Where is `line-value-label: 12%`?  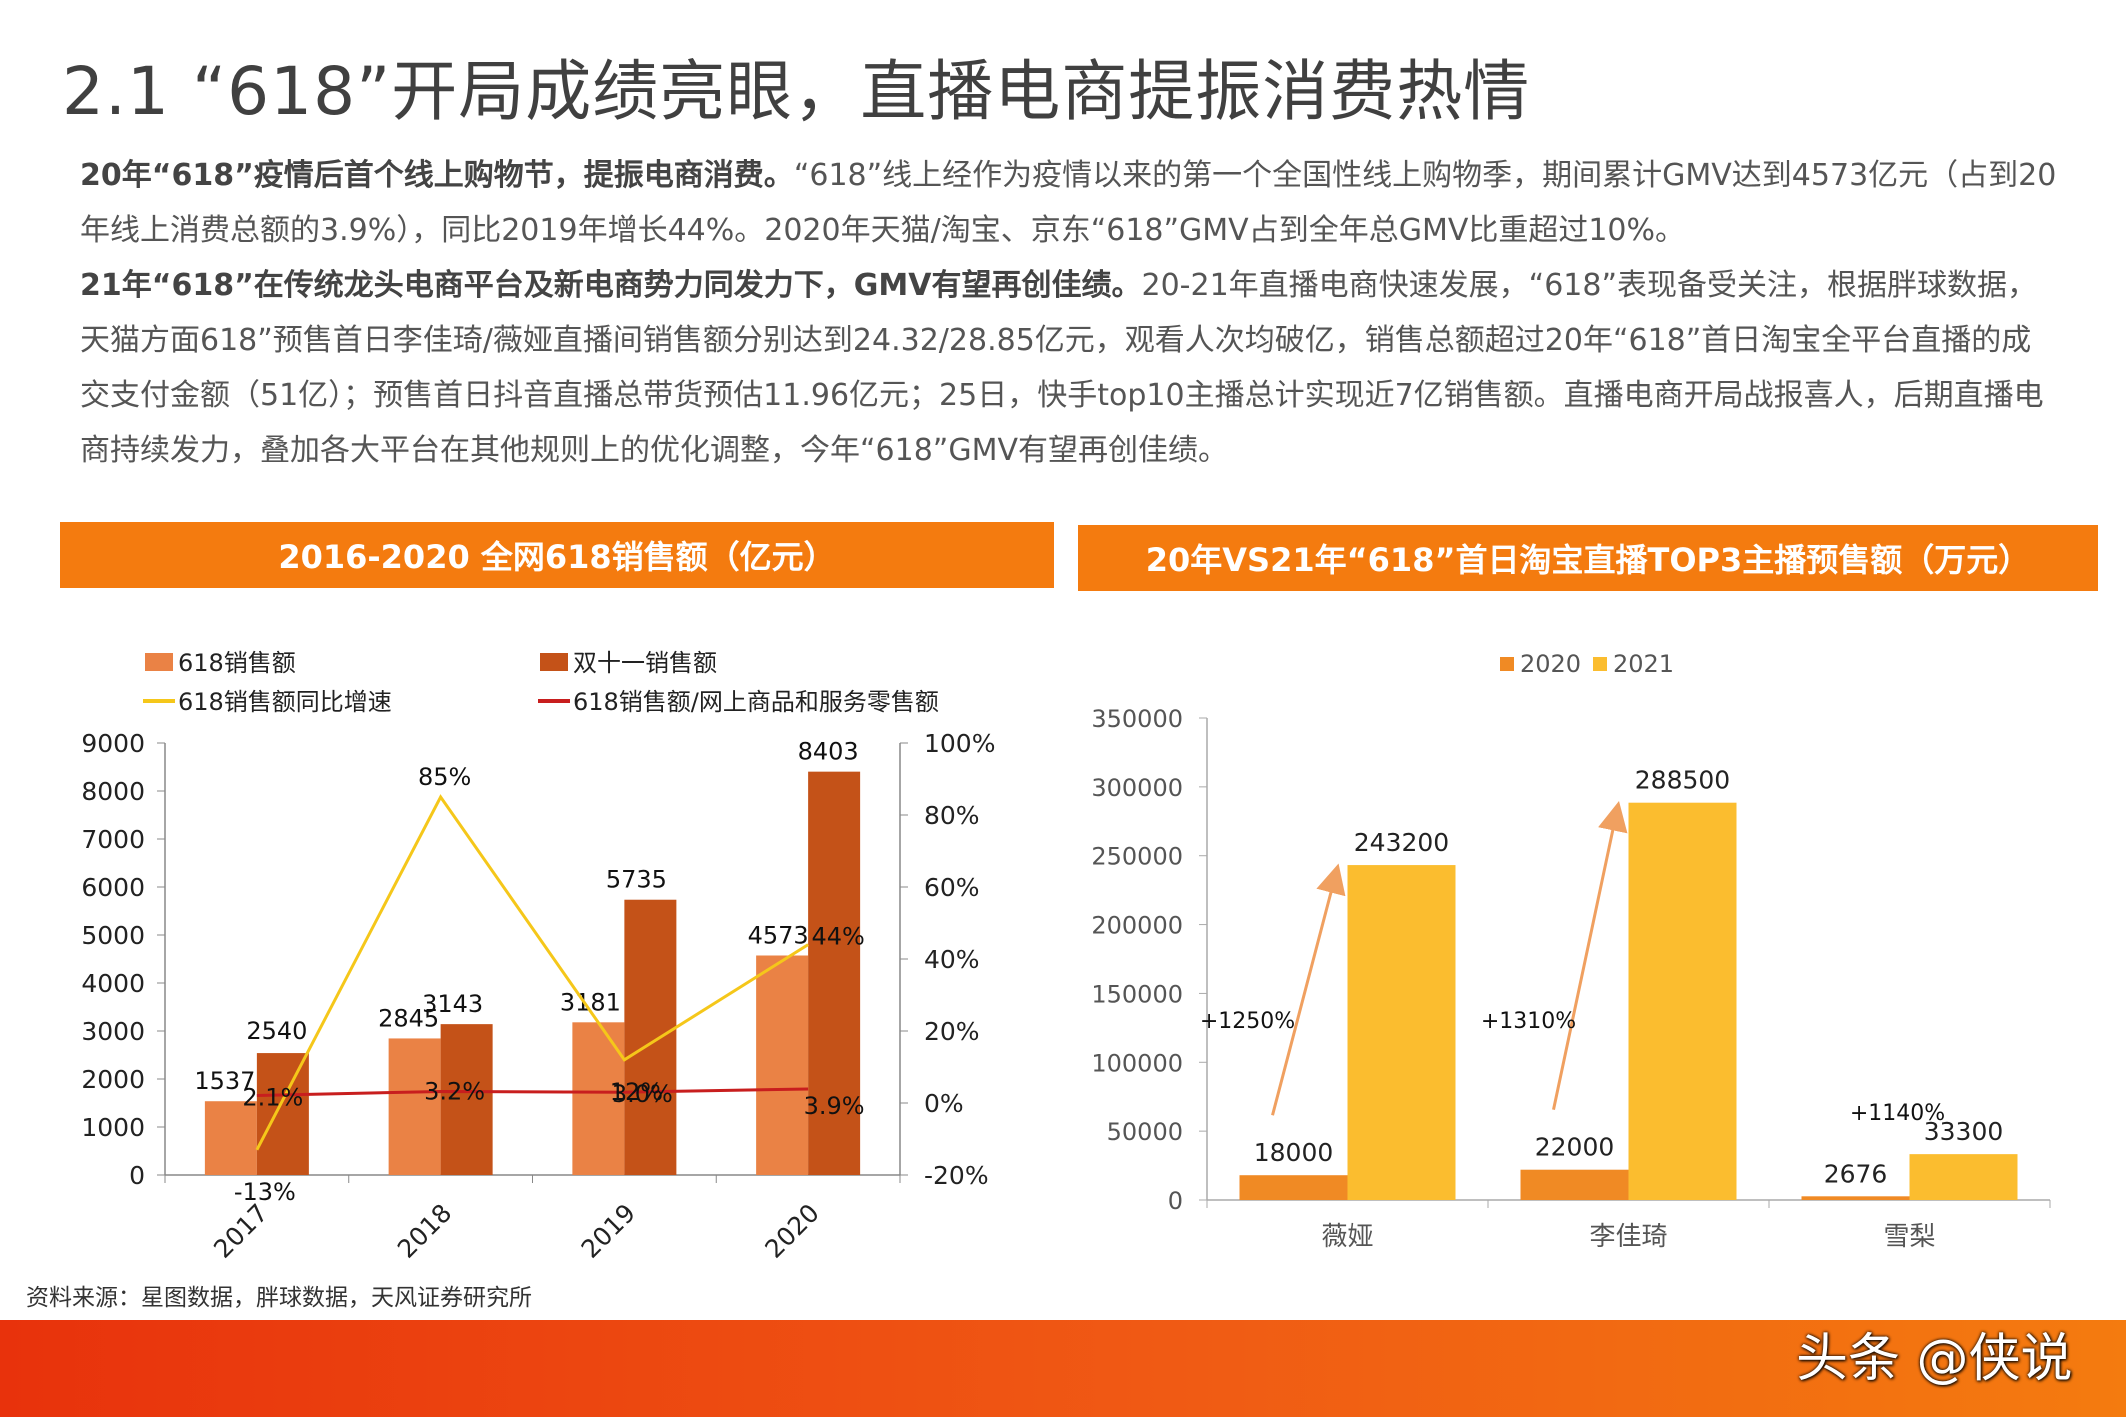 line-value-label: 12% is located at coordinates (636, 1092).